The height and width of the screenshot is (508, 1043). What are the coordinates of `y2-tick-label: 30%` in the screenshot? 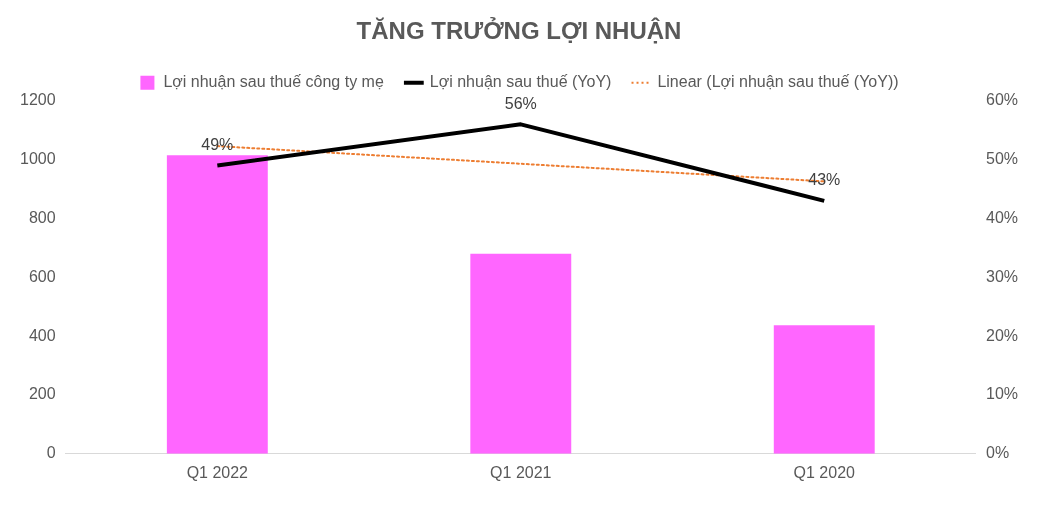 It's located at (1002, 276).